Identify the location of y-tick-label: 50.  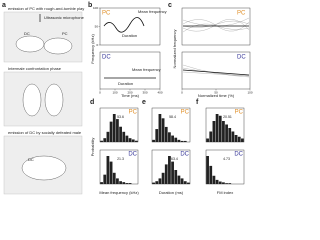
(97, 26).